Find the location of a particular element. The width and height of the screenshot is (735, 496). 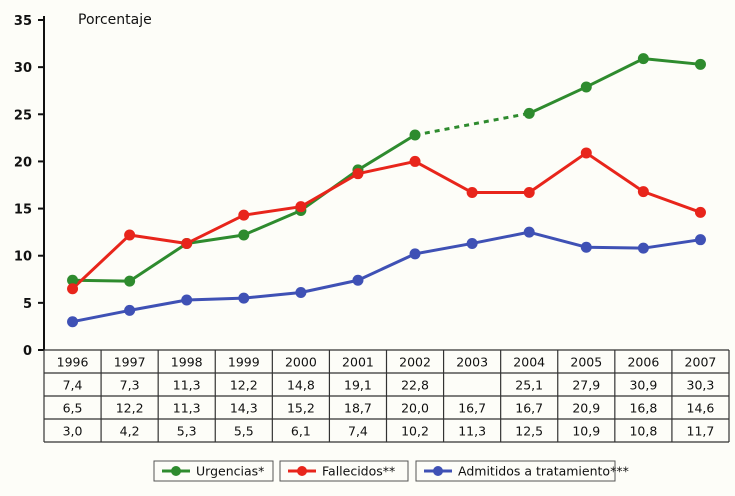

y-tick-label: 20 is located at coordinates (23, 162).